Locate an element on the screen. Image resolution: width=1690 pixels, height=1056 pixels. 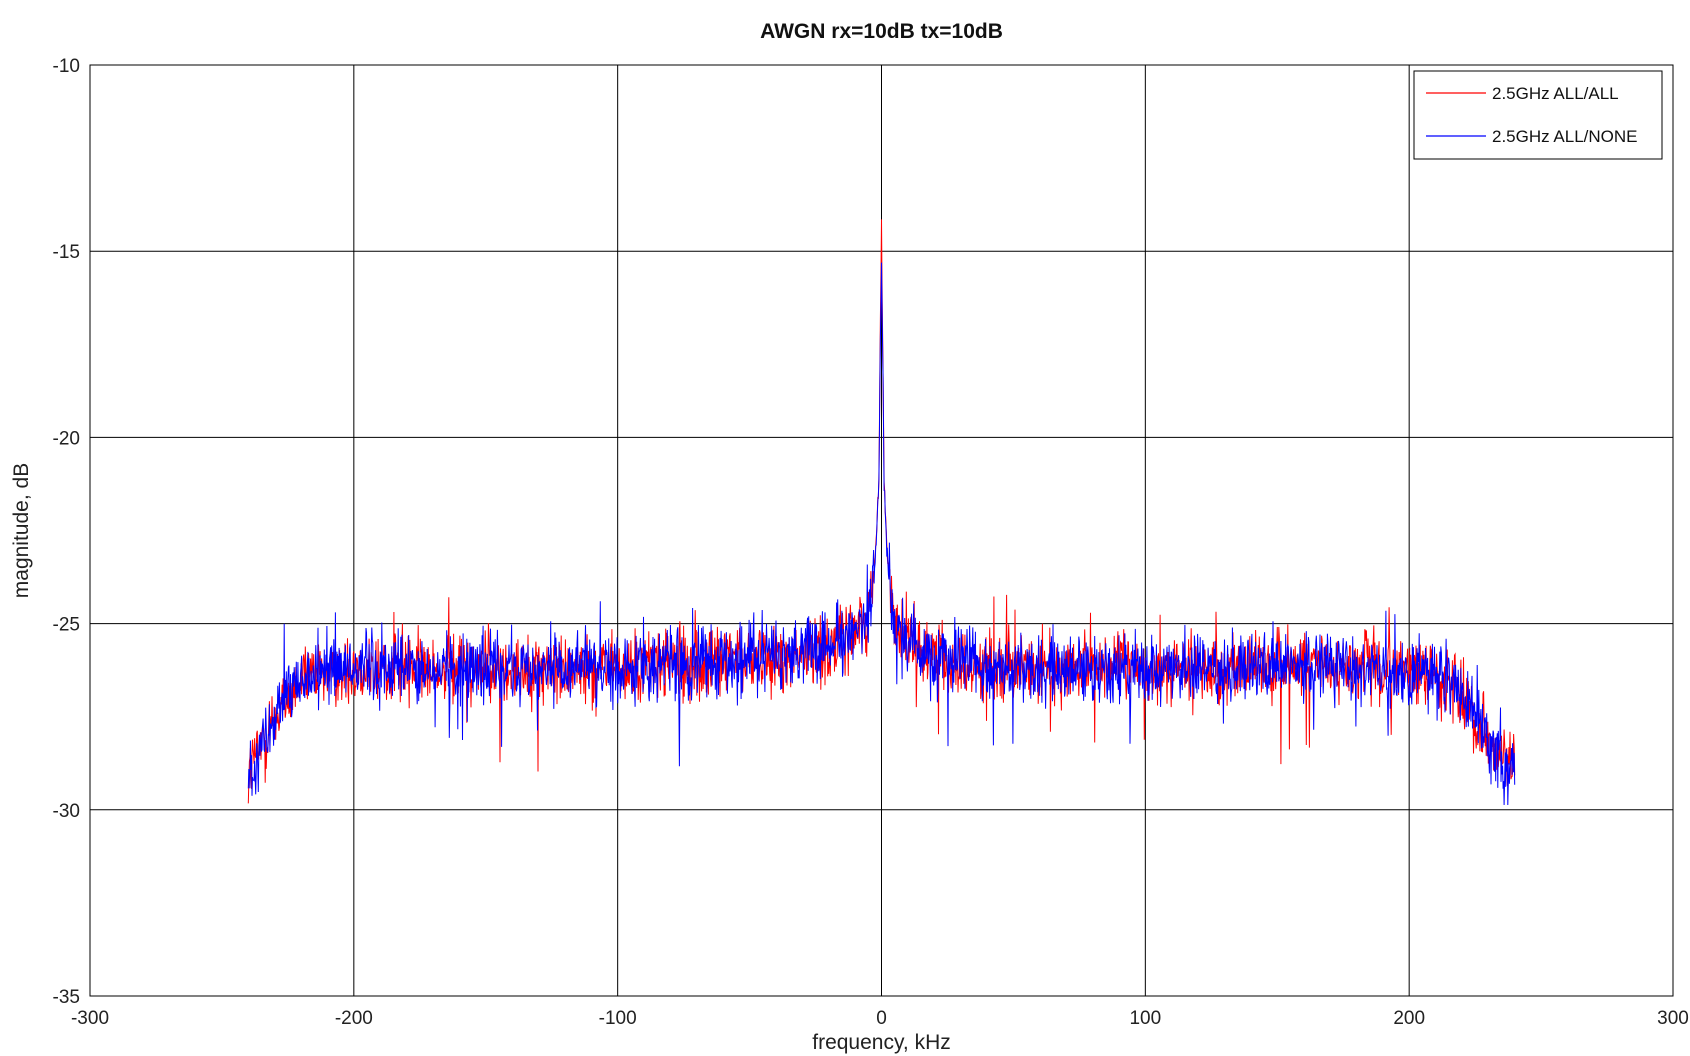
chart-title: AWGN rx=10dB tx=10dB is located at coordinates (881, 31).